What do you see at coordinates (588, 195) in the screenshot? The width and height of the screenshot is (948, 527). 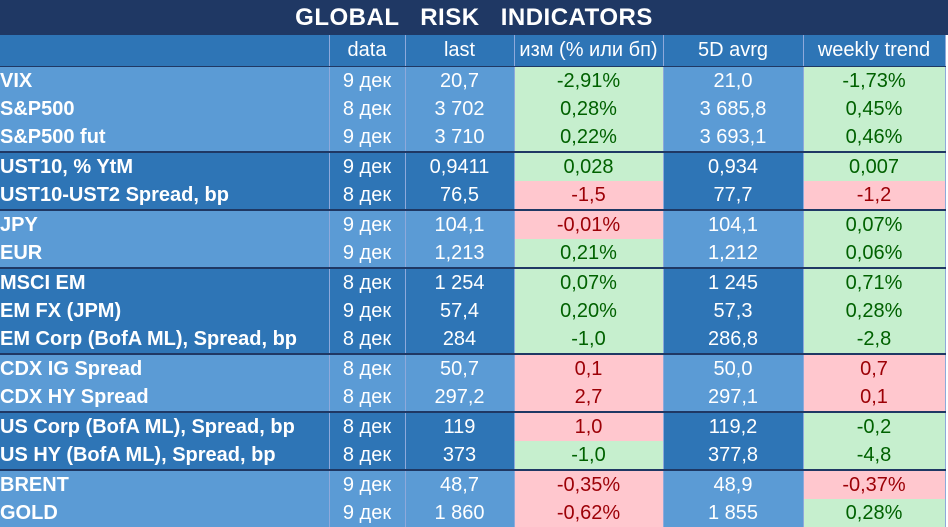 I see `change-cell: -1,5` at bounding box center [588, 195].